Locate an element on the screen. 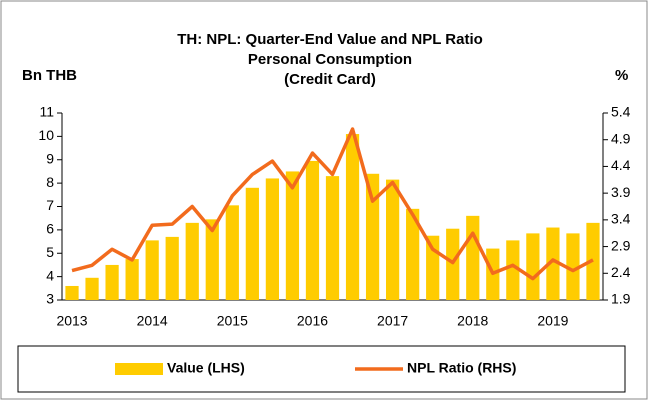 Image resolution: width=648 pixels, height=400 pixels. y-tick-label: 11 is located at coordinates (46, 112).